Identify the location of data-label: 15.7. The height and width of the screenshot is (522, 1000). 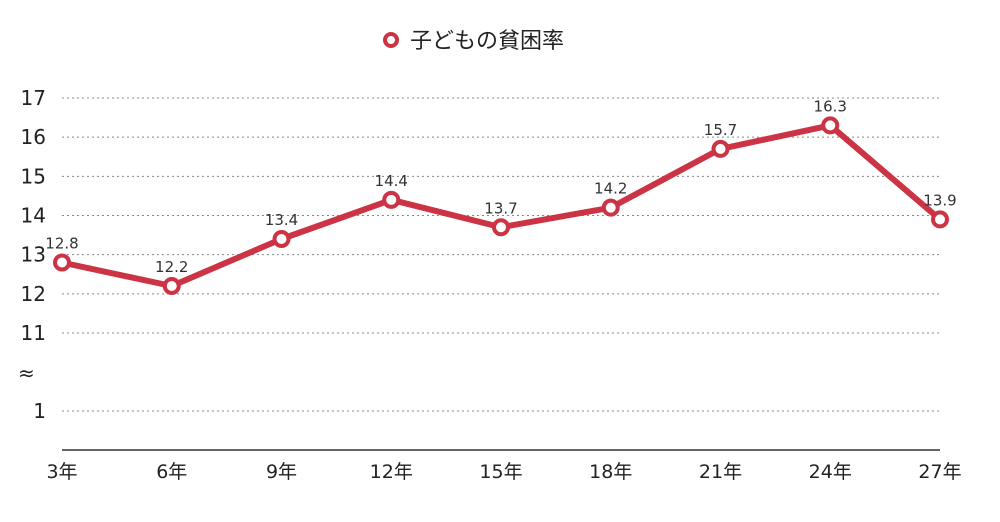
(720, 130).